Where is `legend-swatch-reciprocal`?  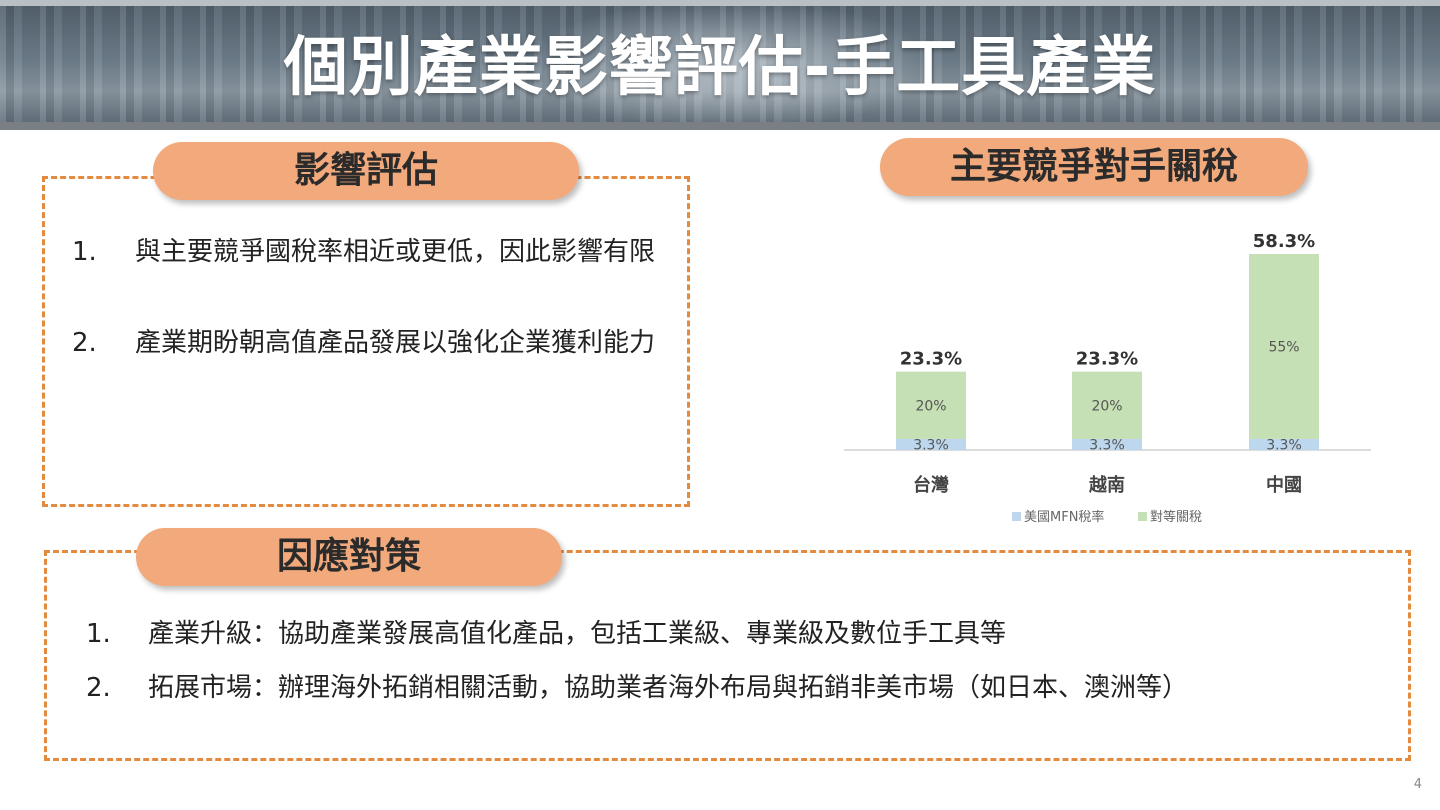 legend-swatch-reciprocal is located at coordinates (1142, 516).